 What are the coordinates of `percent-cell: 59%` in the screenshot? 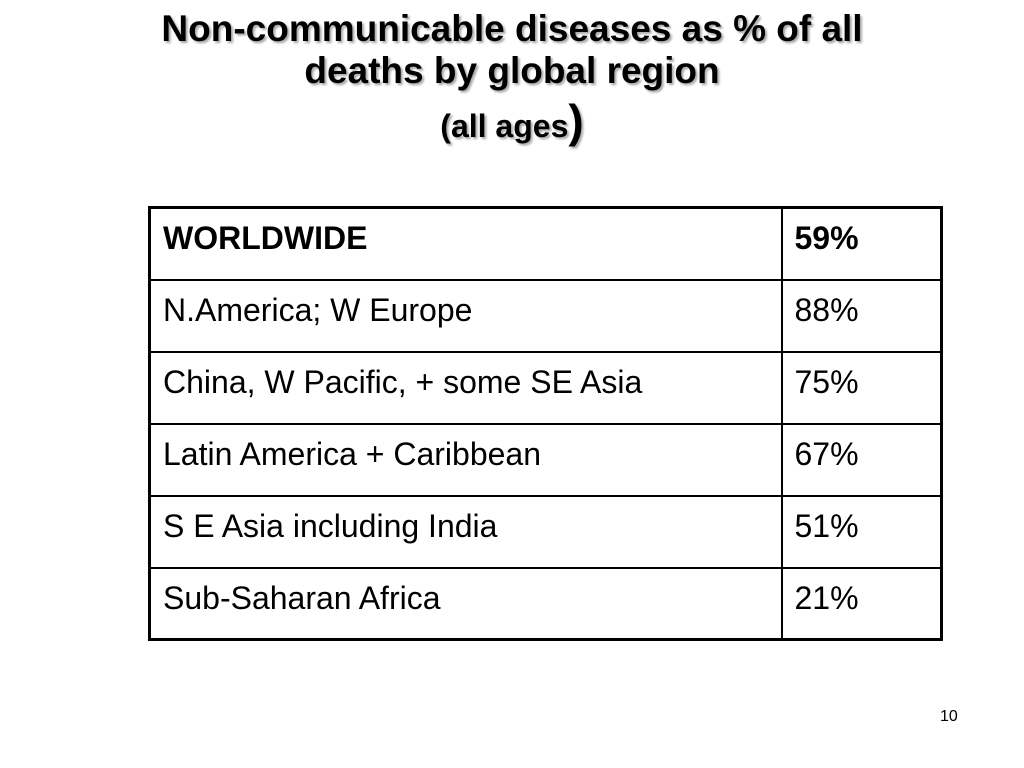 It's located at (861, 243).